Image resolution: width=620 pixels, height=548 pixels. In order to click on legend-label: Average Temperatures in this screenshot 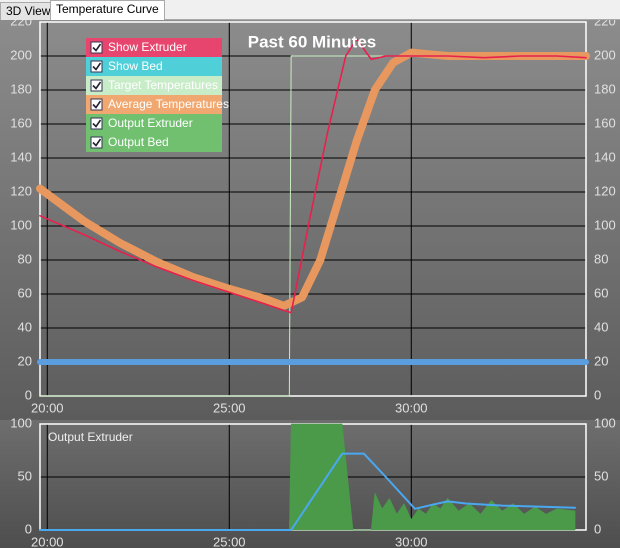, I will do `click(168, 104)`.